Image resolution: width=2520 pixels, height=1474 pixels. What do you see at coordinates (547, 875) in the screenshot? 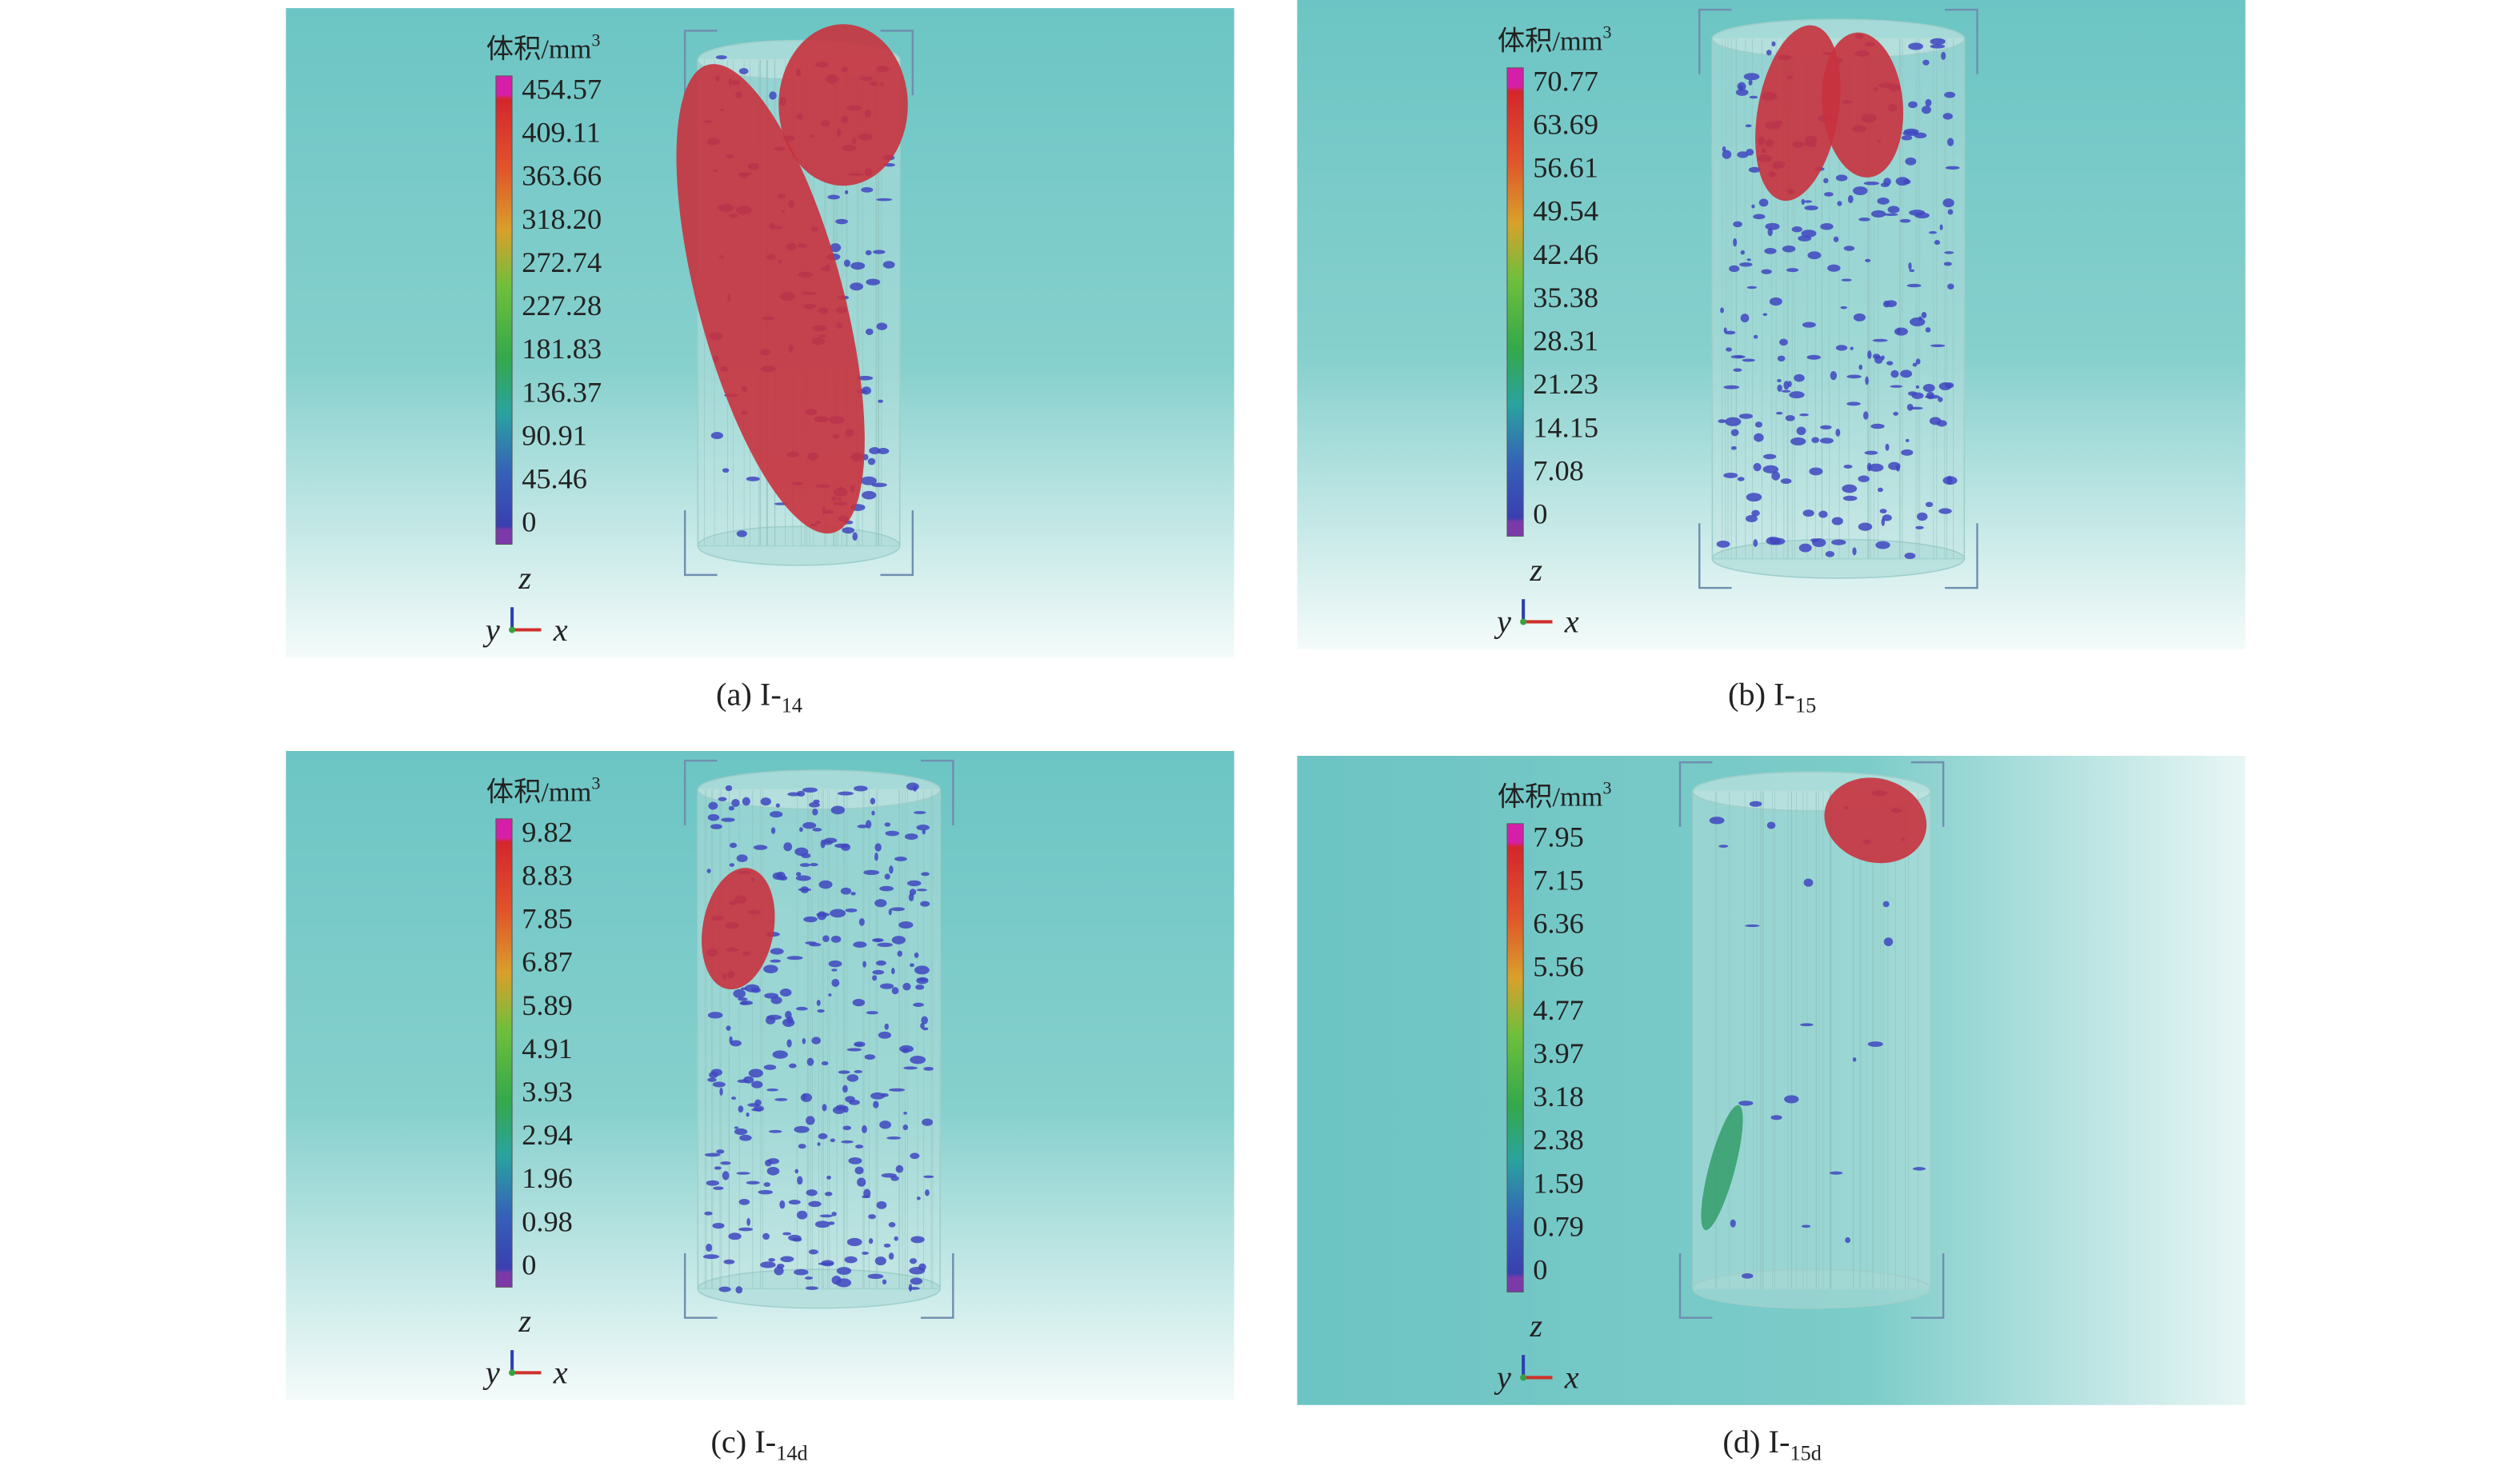
I see `colorbar-tick-label: 8.83` at bounding box center [547, 875].